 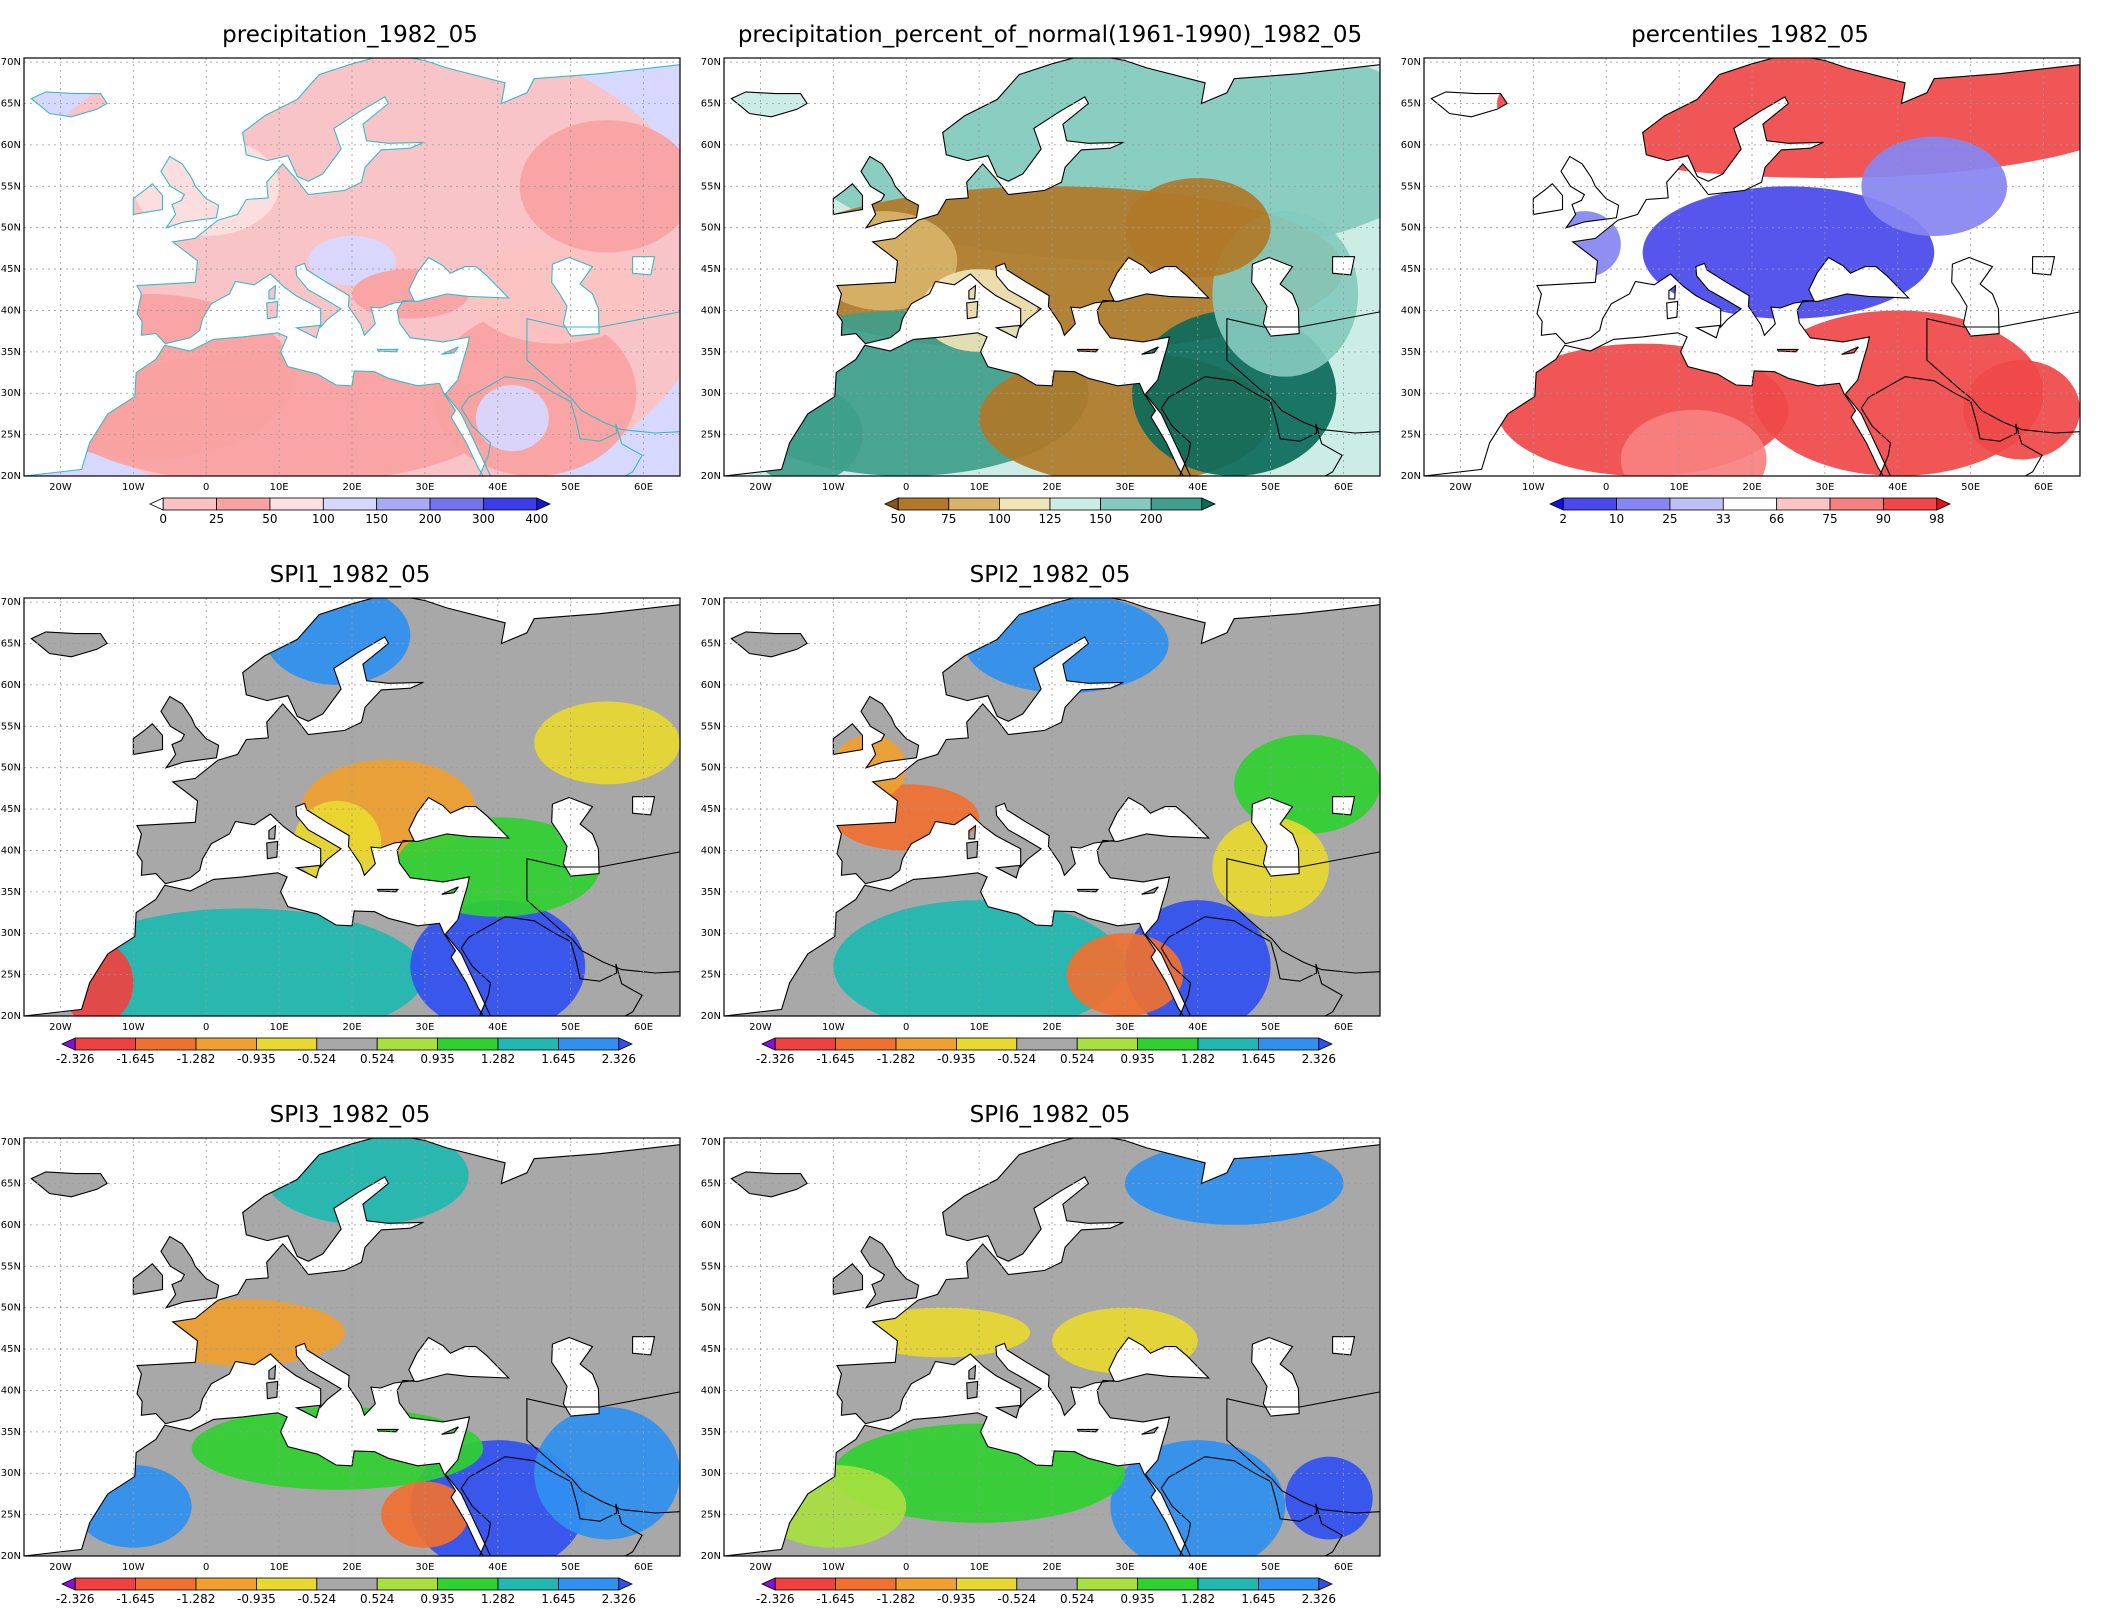 What do you see at coordinates (999, 519) in the screenshot?
I see `colorbar-label: 100` at bounding box center [999, 519].